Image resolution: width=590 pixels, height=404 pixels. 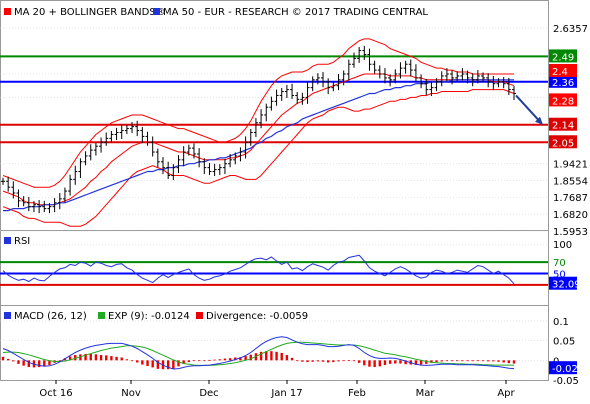 What do you see at coordinates (22, 241) in the screenshot?
I see `rsi-legend-label: RSI` at bounding box center [22, 241].